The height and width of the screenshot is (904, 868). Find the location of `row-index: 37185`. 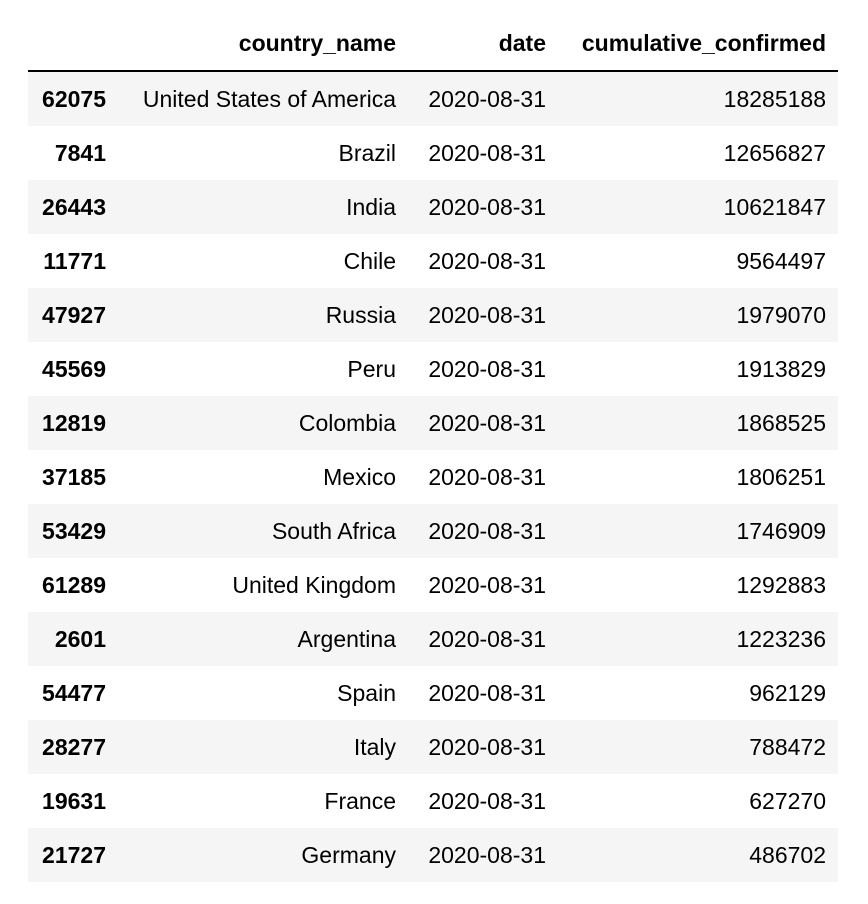

row-index: 37185 is located at coordinates (73, 477).